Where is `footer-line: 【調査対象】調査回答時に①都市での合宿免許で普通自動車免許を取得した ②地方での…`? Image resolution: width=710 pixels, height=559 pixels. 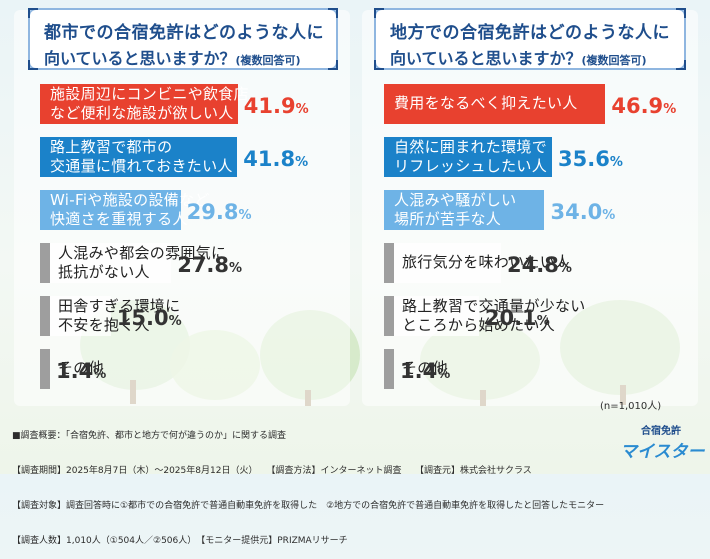 footer-line: 【調査対象】調査回答時に①都市での合宿免許で普通自動車免許を取得した ②地方での… is located at coordinates (308, 505).